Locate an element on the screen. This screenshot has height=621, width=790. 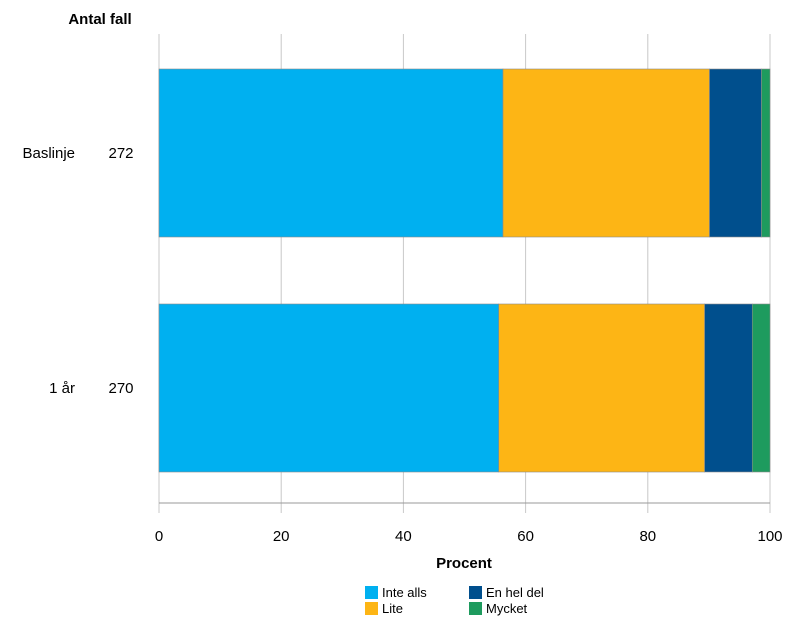
category-labels: Baslinje 1 år is located at coordinates (48, 271).